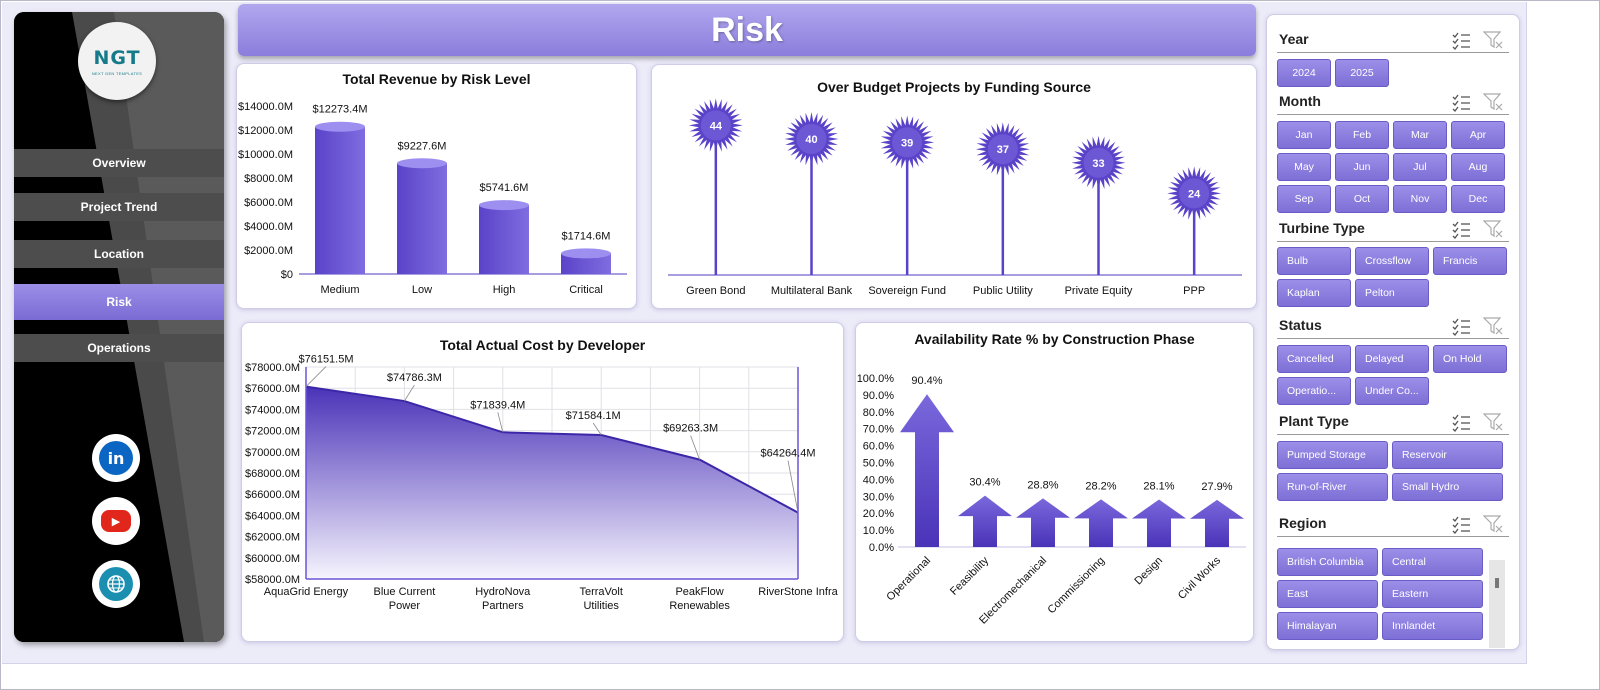  What do you see at coordinates (1332, 487) in the screenshot?
I see `slicer-item-plant: Run-of-River` at bounding box center [1332, 487].